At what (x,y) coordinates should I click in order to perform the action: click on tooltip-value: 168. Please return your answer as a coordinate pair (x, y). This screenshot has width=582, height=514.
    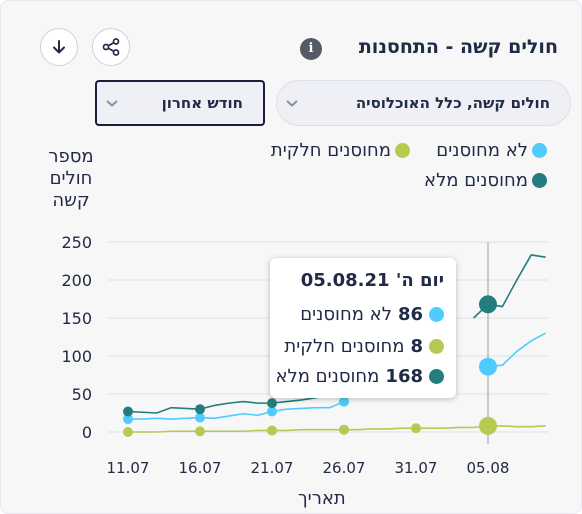
    Looking at the image, I should click on (404, 376).